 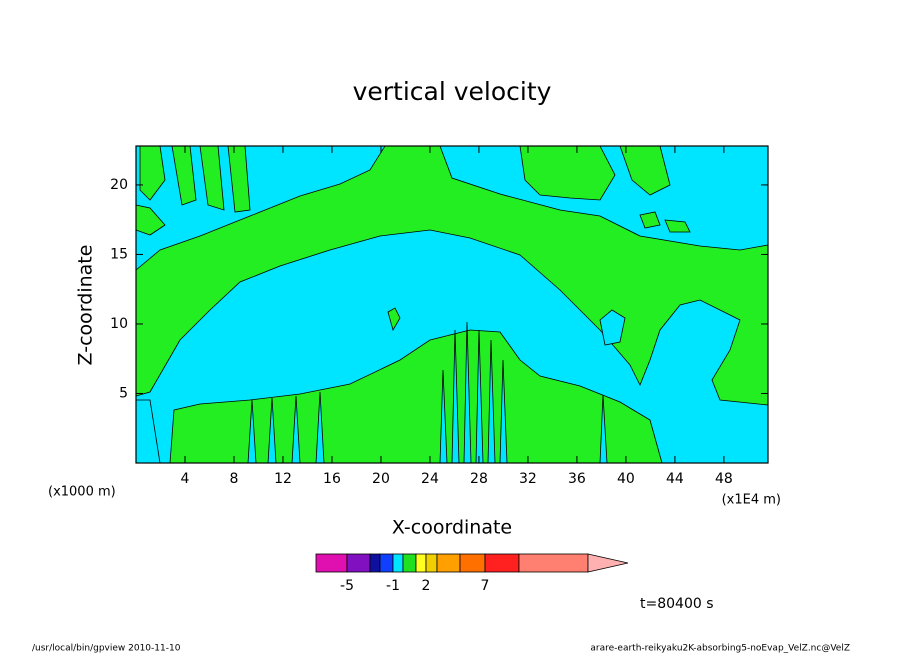 What do you see at coordinates (430, 479) in the screenshot?
I see `x-tick-label: 24` at bounding box center [430, 479].